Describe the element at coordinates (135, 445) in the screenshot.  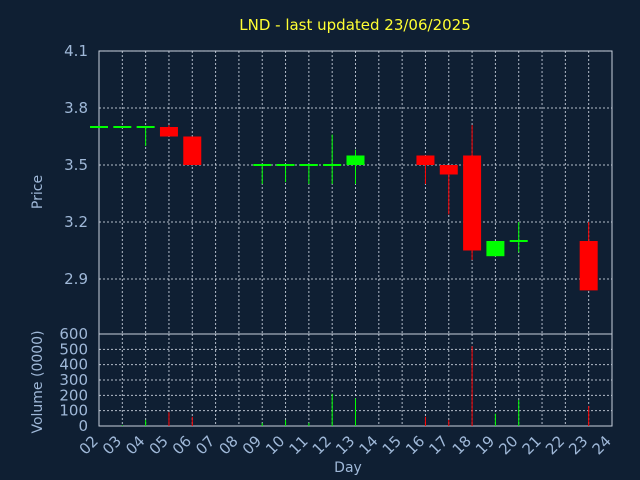
I see `x-tick-label: 04` at that location.